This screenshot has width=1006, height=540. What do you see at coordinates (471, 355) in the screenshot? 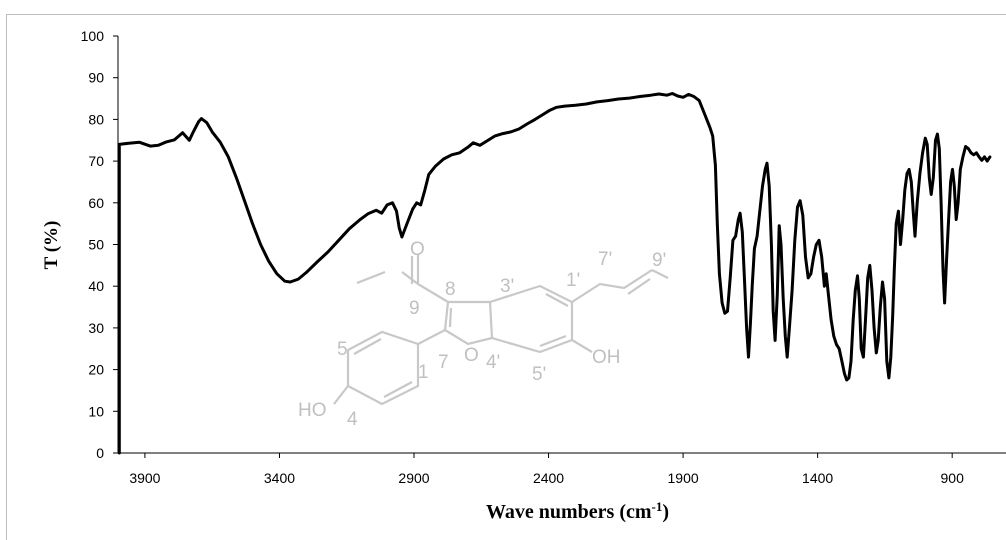
I see `structure-label-o-ring: O` at bounding box center [471, 355].